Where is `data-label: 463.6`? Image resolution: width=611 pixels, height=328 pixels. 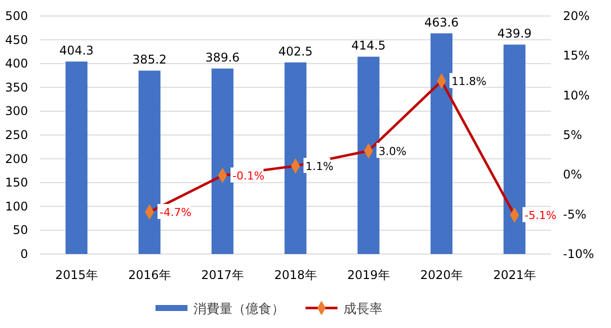 data-label: 463.6 is located at coordinates (441, 22).